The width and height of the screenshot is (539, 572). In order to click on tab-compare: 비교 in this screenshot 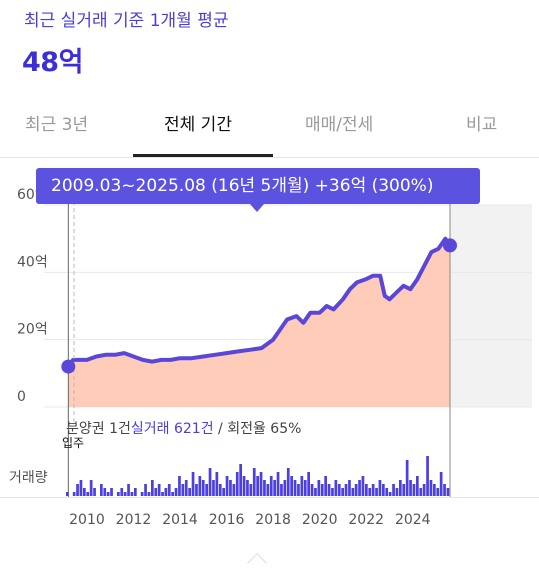, I will do `click(482, 125)`.